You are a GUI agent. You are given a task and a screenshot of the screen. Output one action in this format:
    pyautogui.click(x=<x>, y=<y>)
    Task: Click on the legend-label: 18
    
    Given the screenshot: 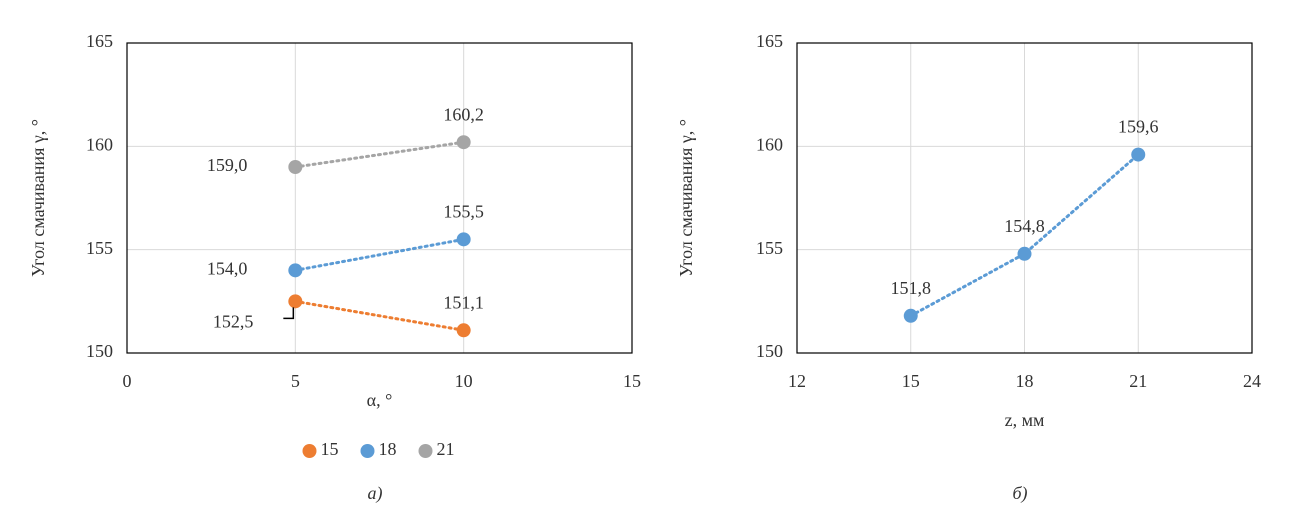 What is the action you would take?
    pyautogui.click(x=388, y=449)
    